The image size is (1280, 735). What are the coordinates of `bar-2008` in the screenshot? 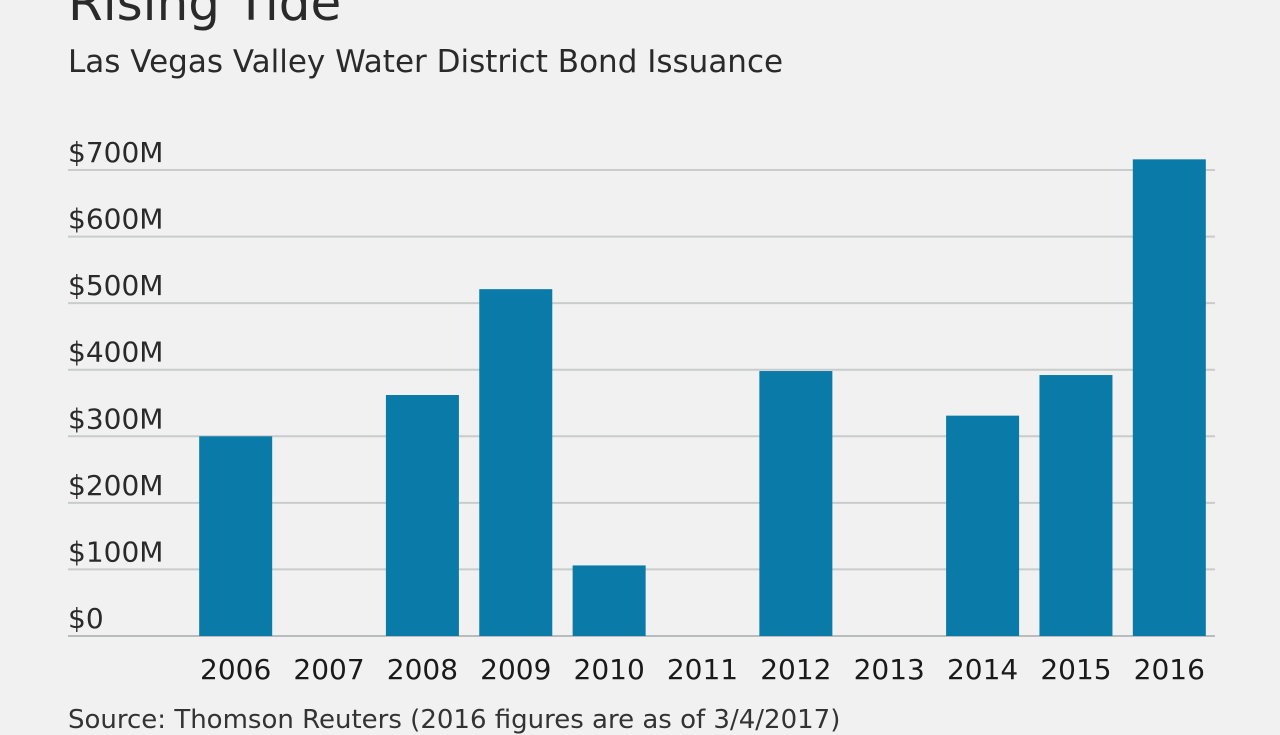 It's located at (422, 515).